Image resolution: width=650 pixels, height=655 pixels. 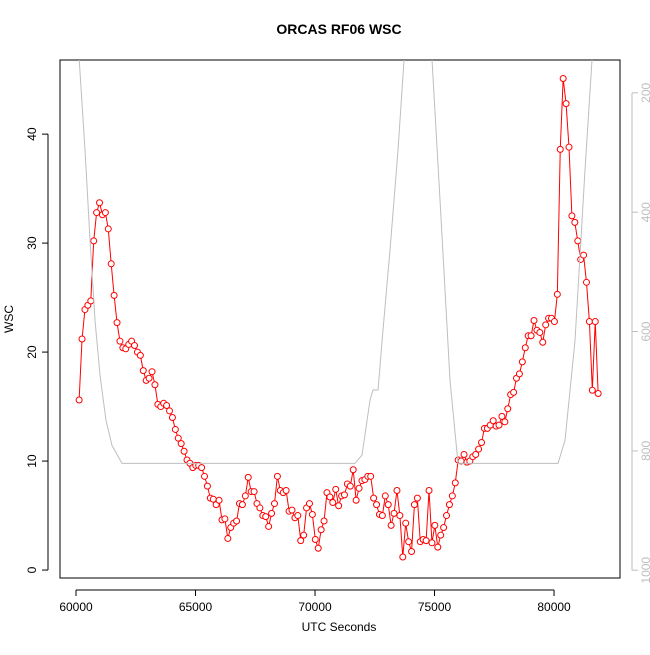 I want to click on y2-tick-label: 200, so click(x=644, y=92).